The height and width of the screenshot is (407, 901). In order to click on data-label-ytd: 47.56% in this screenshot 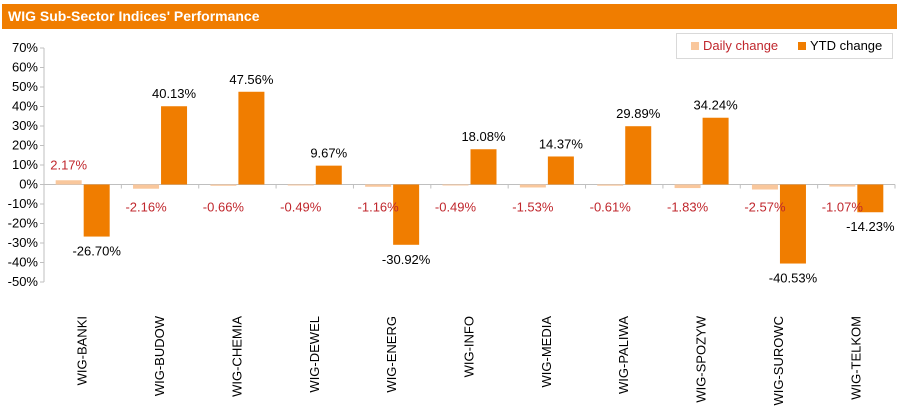, I will do `click(251, 79)`.